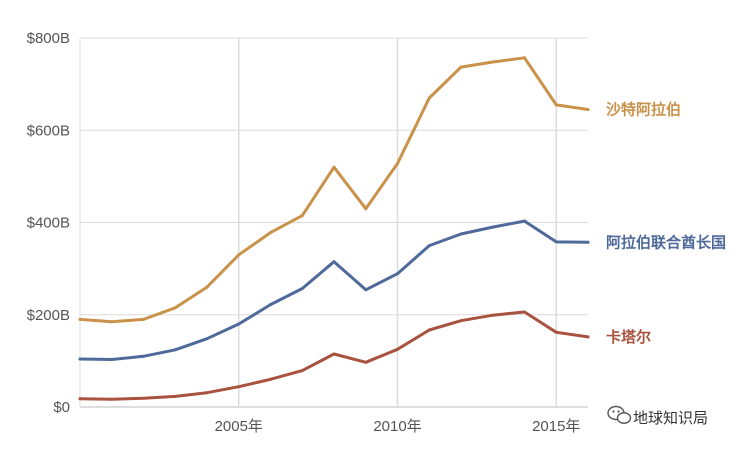  I want to click on y-tick-label: $800B, so click(48, 38).